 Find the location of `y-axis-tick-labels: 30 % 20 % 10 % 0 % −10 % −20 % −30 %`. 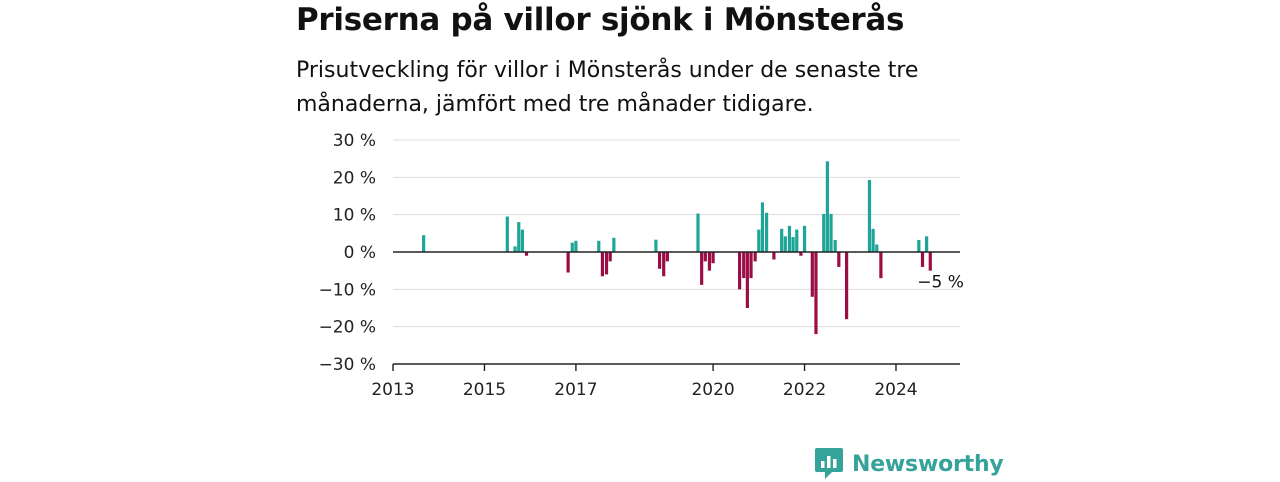

y-axis-tick-labels: 30 % 20 % 10 % 0 % −10 % −20 % −30 % is located at coordinates (347, 253).